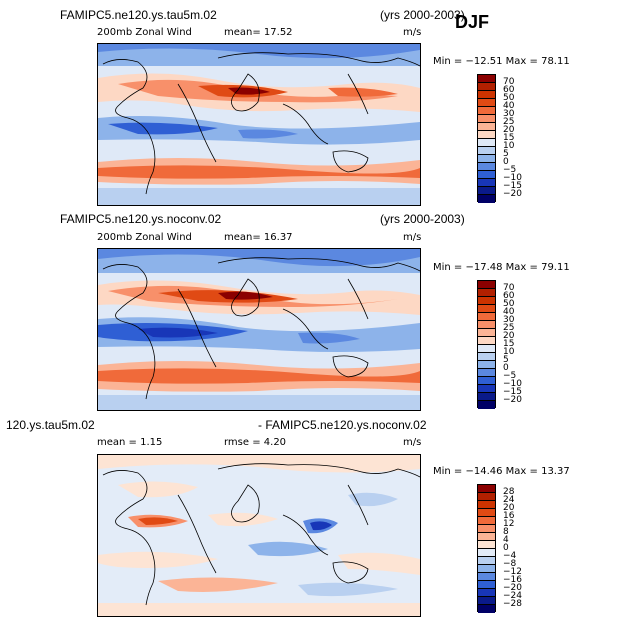 Image resolution: width=626 pixels, height=626 pixels. Describe the element at coordinates (510, 376) in the screenshot. I see `cb-label: −5` at that location.